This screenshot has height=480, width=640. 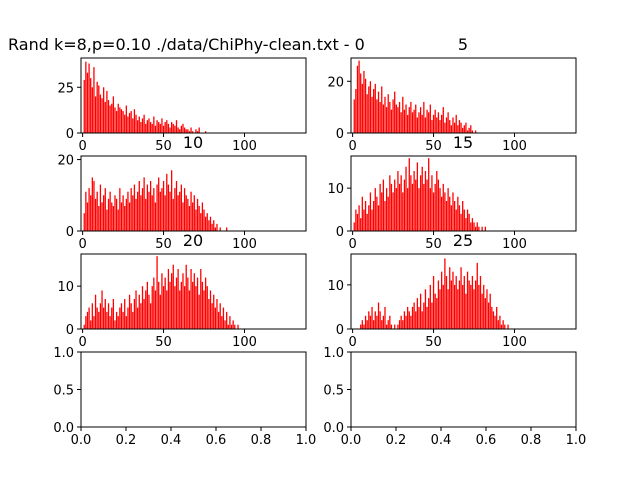 What do you see at coordinates (193, 193) in the screenshot?
I see `axes-frame` at bounding box center [193, 193].